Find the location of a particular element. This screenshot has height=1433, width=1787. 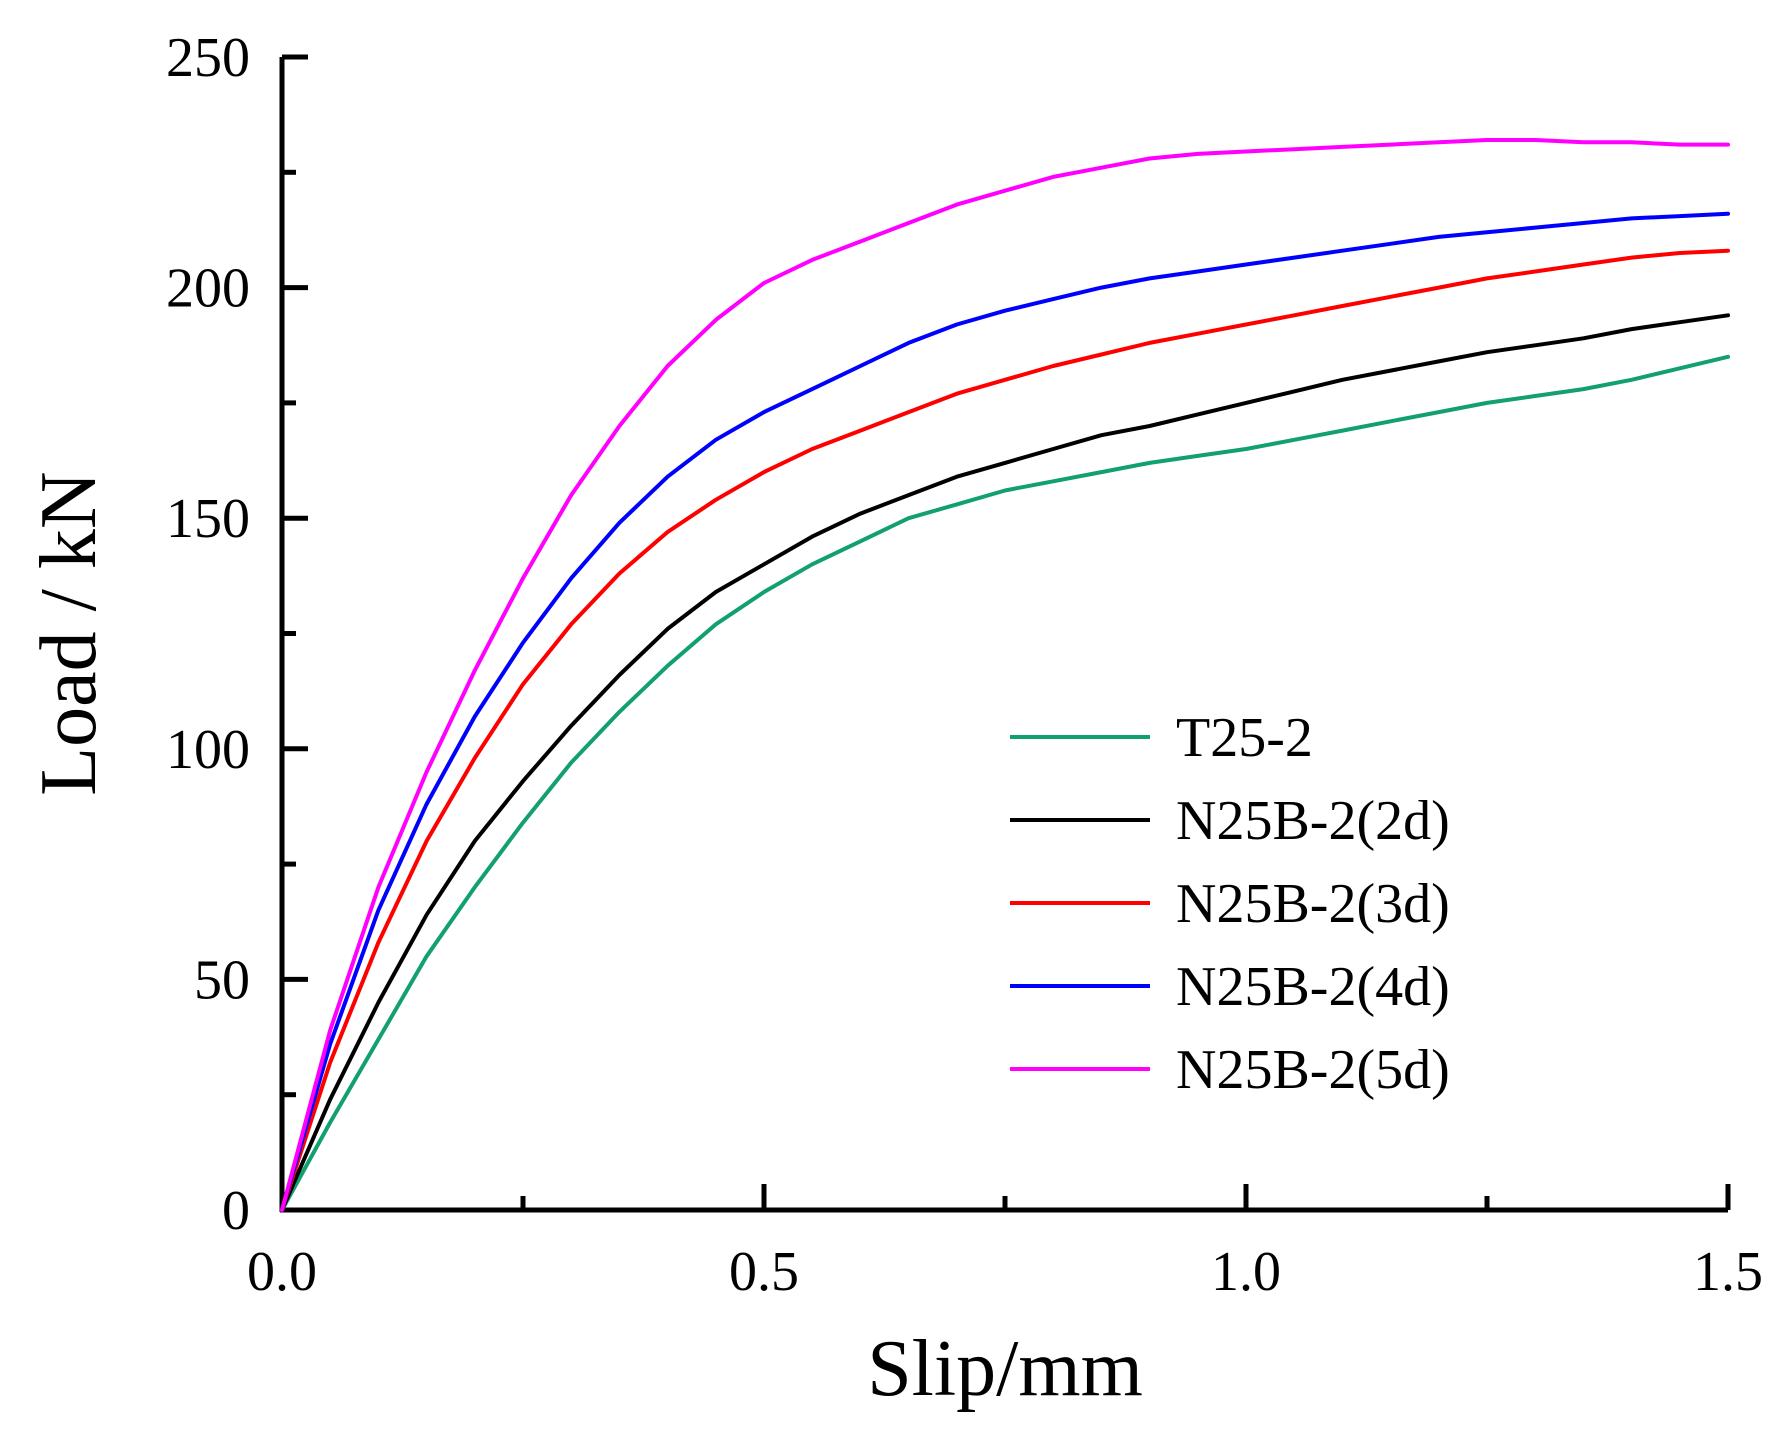

y-tick-label: 200 is located at coordinates (208, 289).